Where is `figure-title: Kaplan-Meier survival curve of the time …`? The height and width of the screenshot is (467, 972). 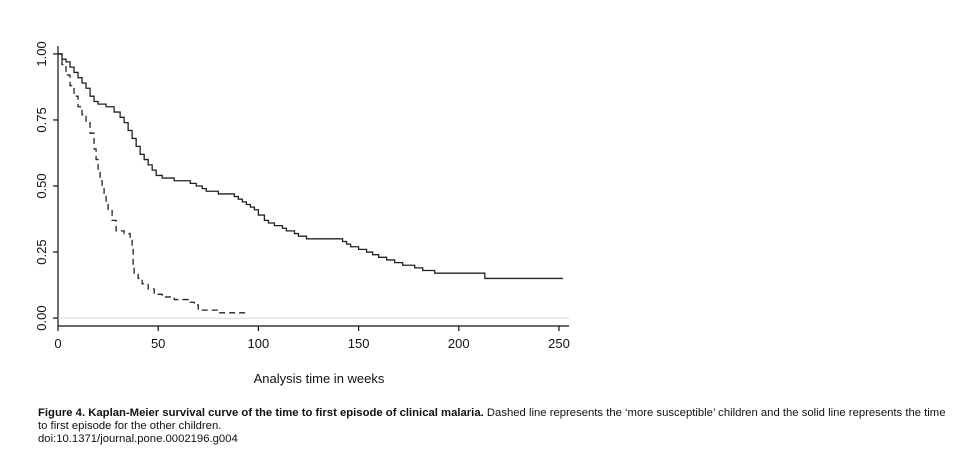
figure-title: Kaplan-Meier survival curve of the time … is located at coordinates (286, 413).